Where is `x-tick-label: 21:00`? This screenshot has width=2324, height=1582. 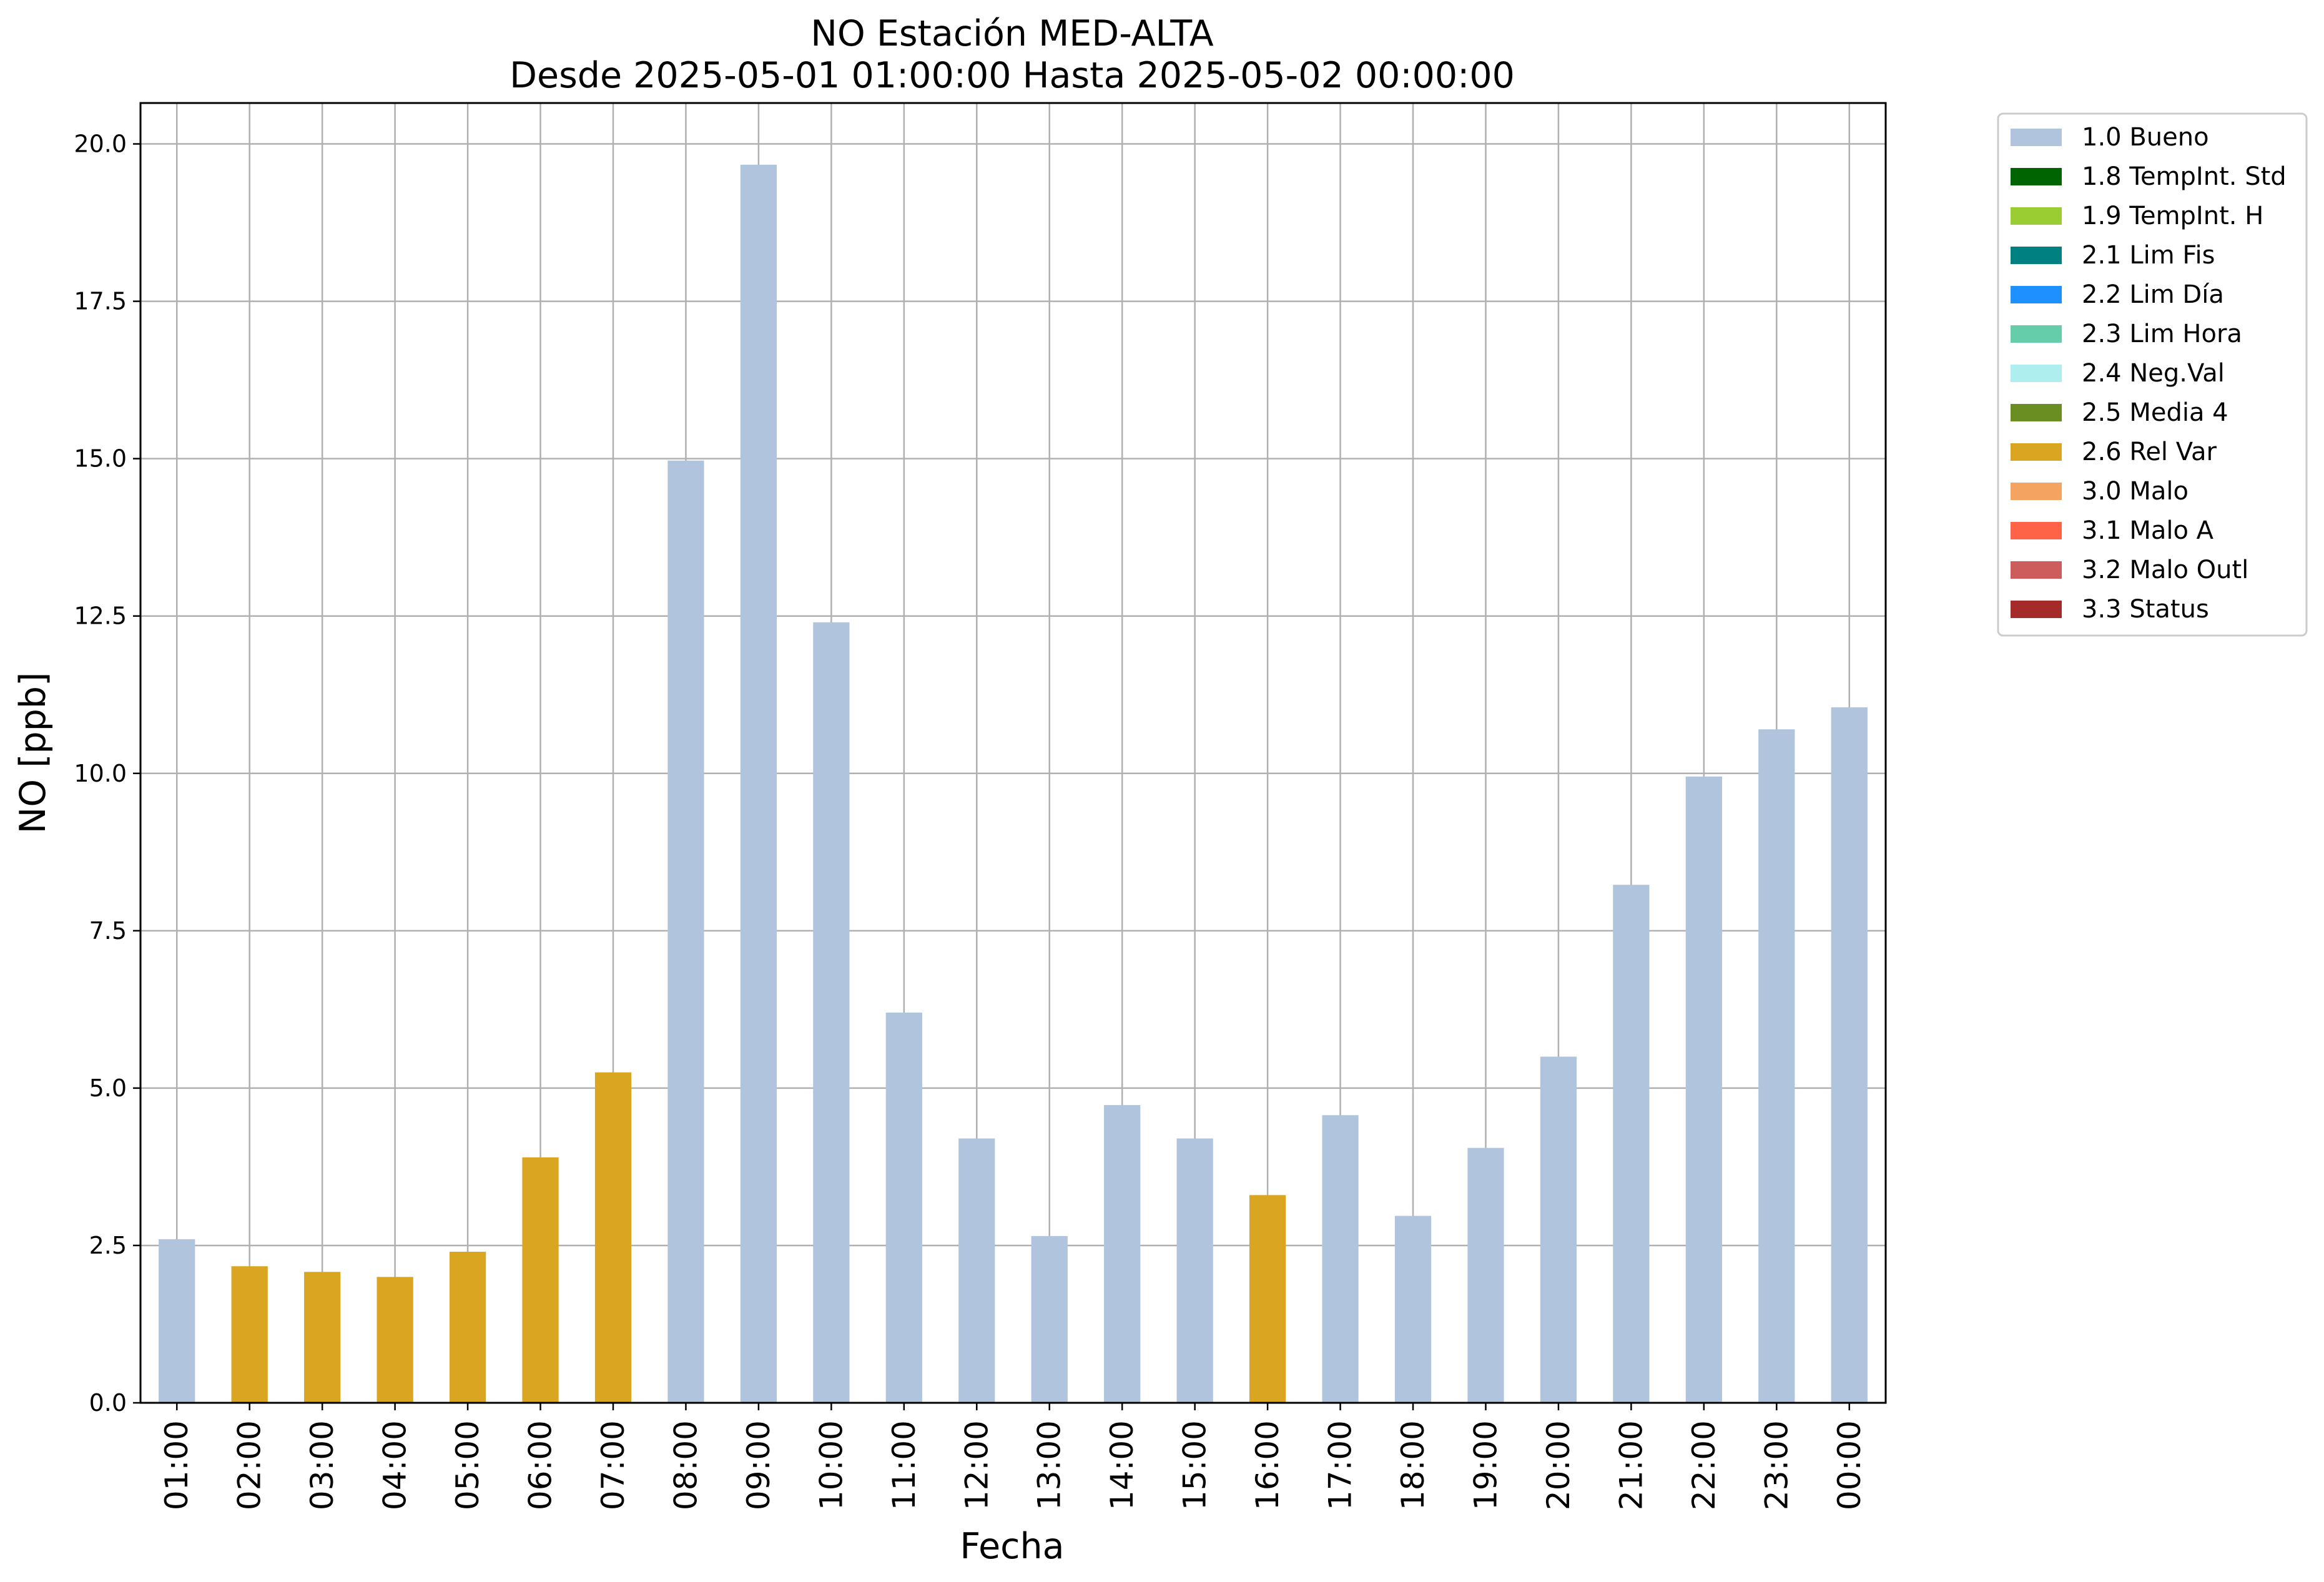 x-tick-label: 21:00 is located at coordinates (1631, 1465).